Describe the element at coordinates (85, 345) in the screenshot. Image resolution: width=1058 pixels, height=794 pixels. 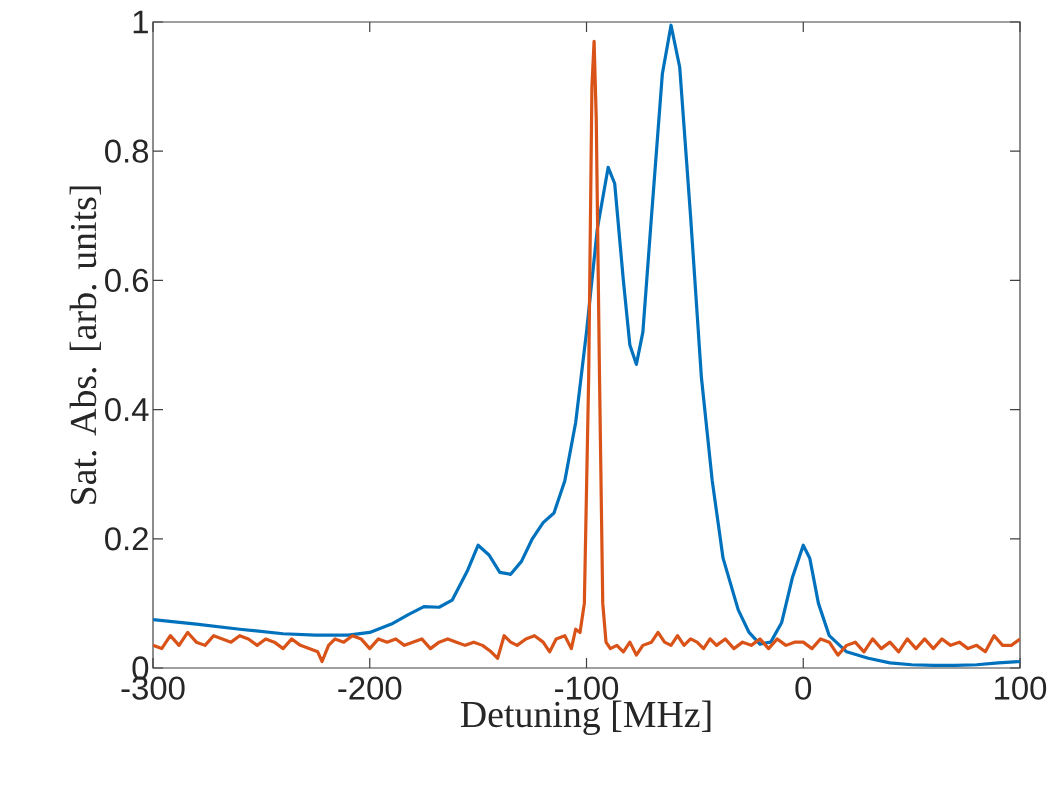
I see `y-axis-title: Sat. Abs. [arb. units]` at that location.